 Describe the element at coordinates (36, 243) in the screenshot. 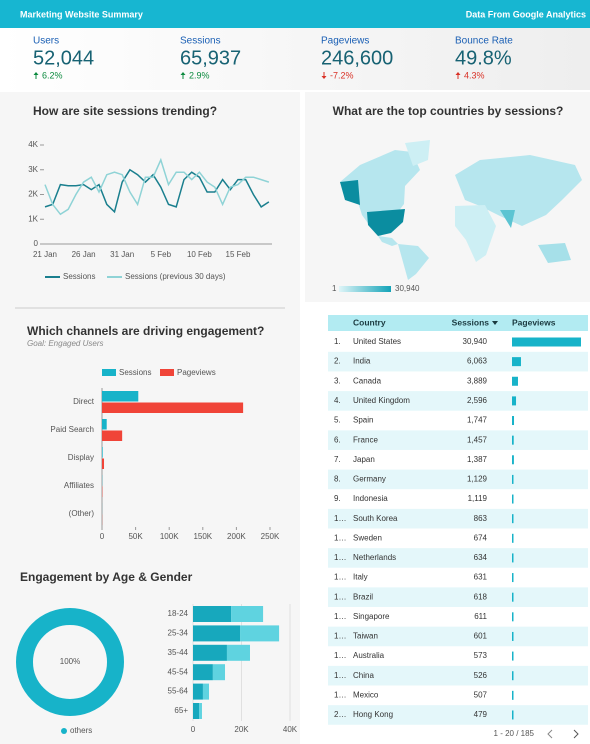

I see `y-tick-label: 0` at that location.